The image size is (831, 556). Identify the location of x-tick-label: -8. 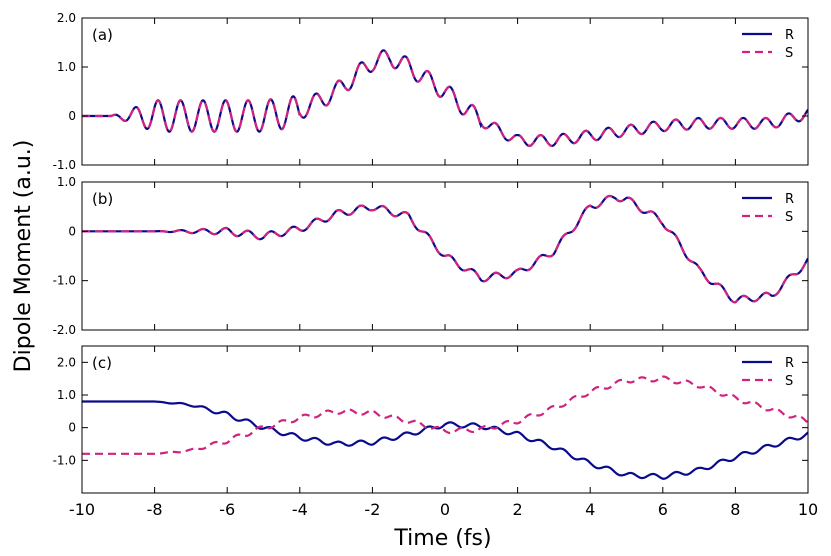
(155, 509).